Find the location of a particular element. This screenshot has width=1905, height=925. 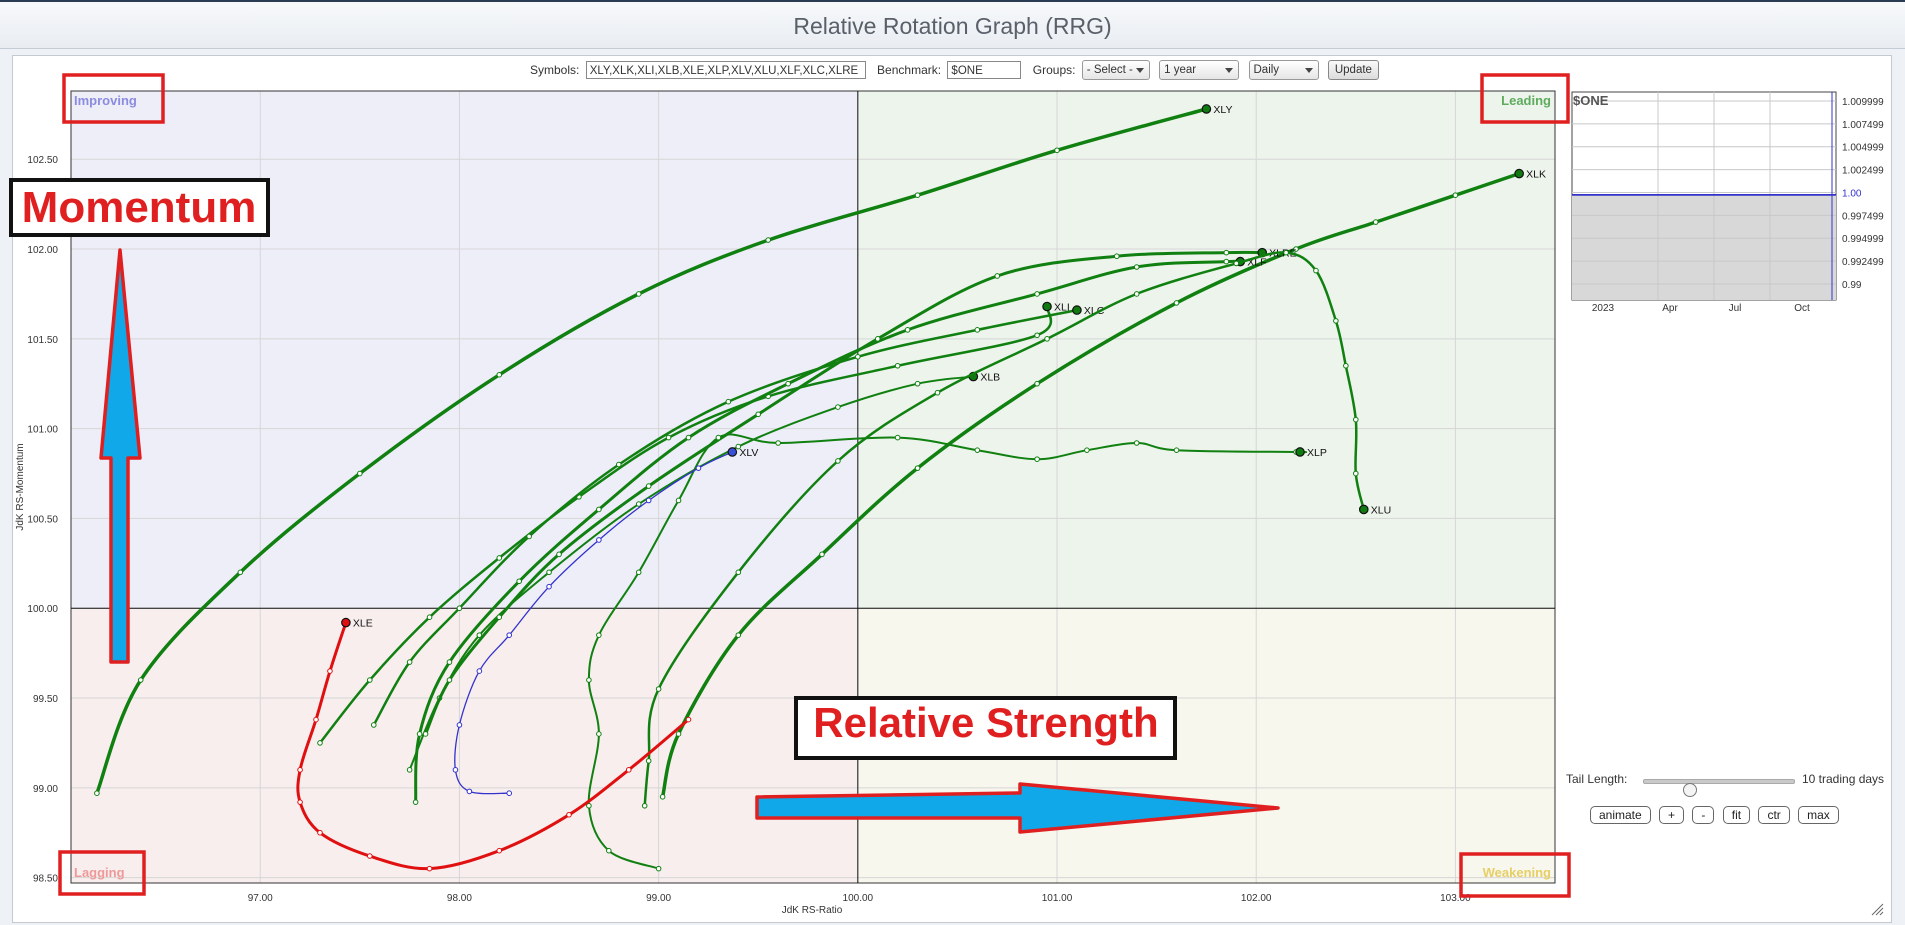

view-buttons: animate + - fit ctr max is located at coordinates (1717, 815).